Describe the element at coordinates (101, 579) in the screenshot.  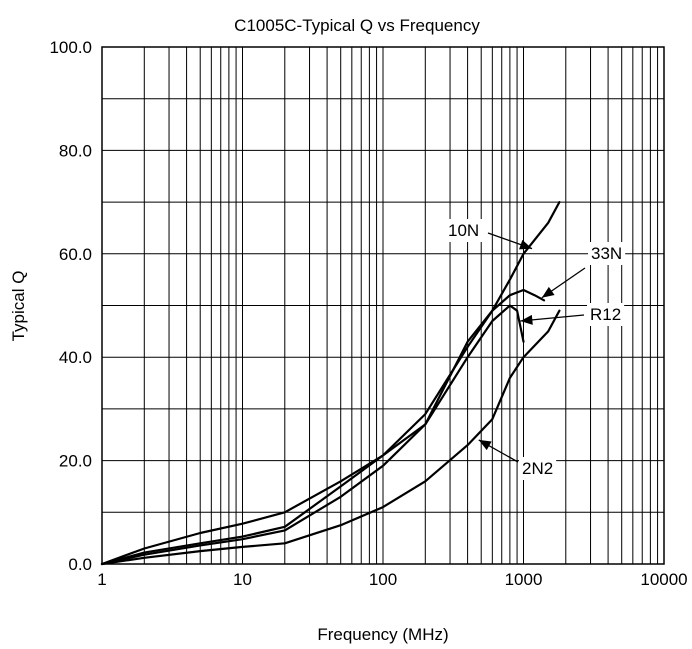
I see `x-tick-label: 1` at that location.